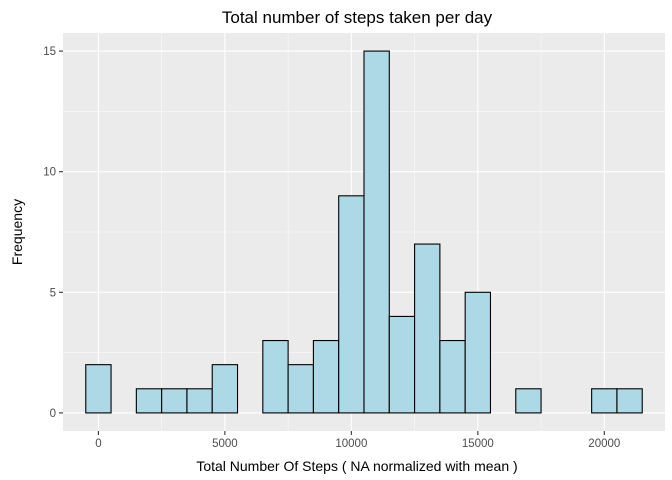  Describe the element at coordinates (351, 444) in the screenshot. I see `x-tick-label: 10000` at that location.